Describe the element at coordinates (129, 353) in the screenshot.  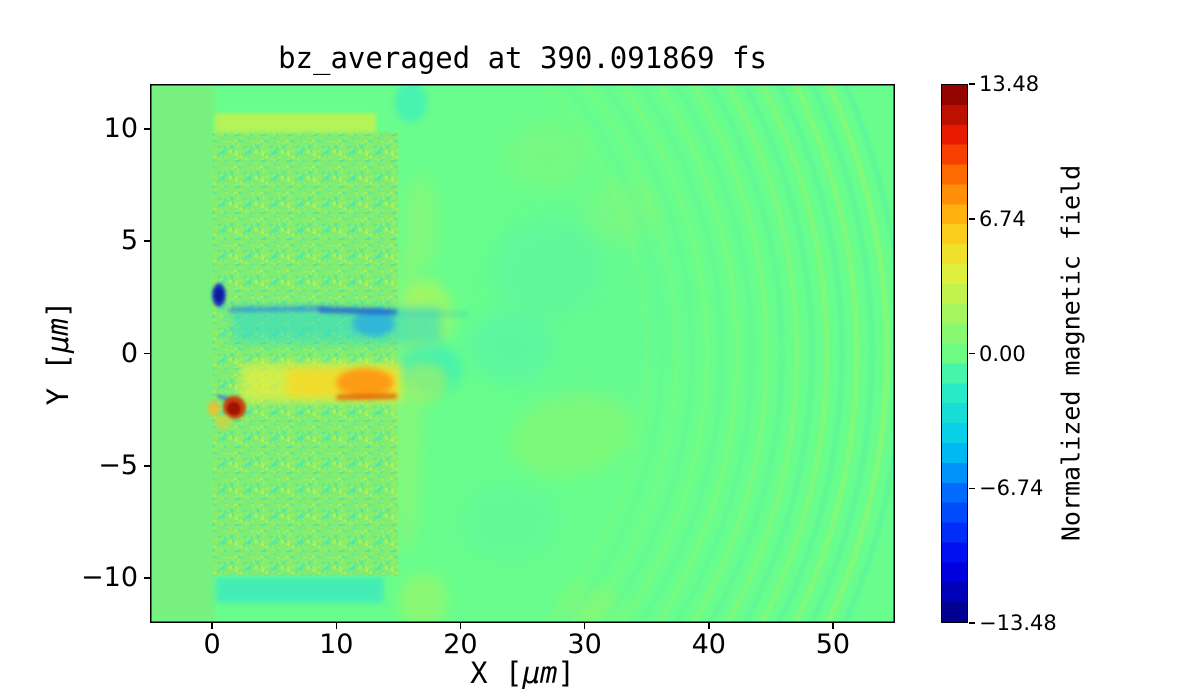
I see `y-tick-label: 0` at that location.